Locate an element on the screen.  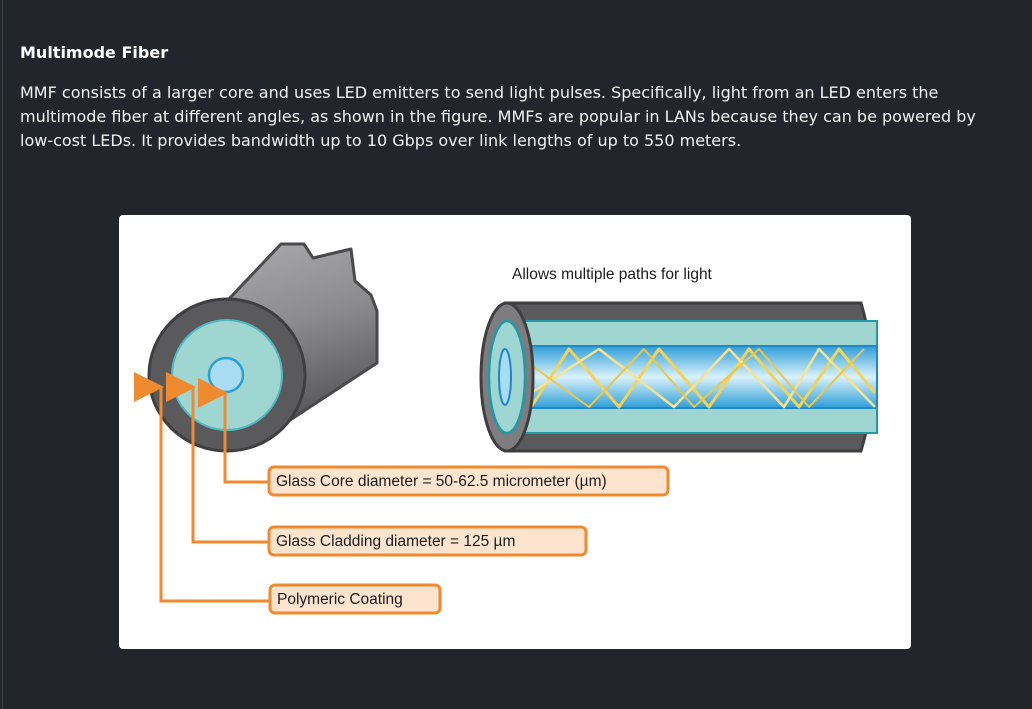
section-title: Multimode Fiber is located at coordinates (94, 52).